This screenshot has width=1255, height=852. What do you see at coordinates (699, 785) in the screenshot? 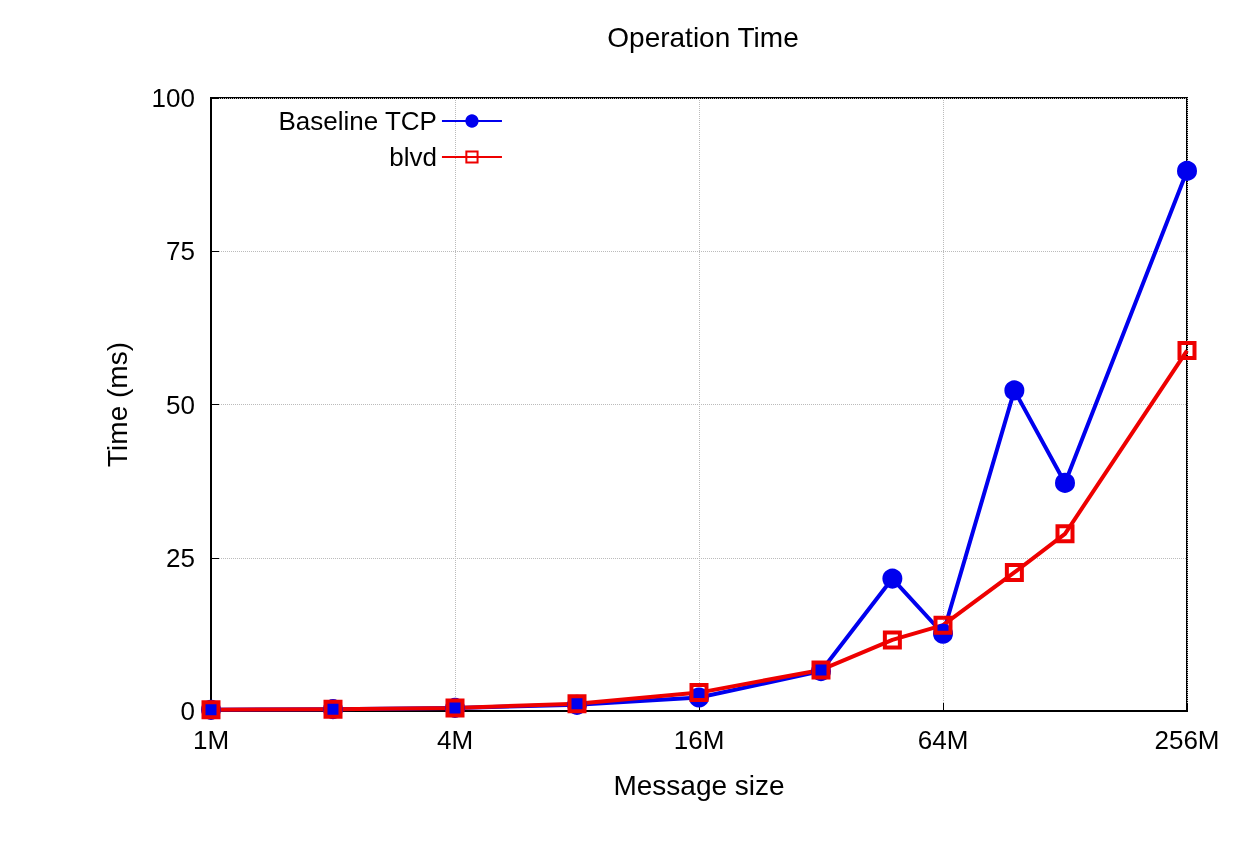
I see `x-axis-title: Message size` at bounding box center [699, 785].